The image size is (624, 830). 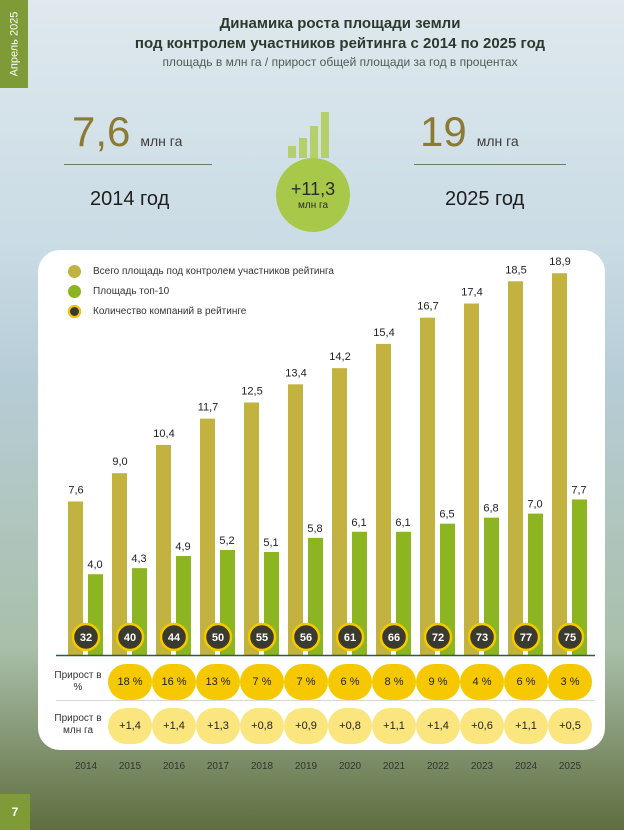 What do you see at coordinates (174, 726) in the screenshot?
I see `growth-abs-2016: +1,4` at bounding box center [174, 726].